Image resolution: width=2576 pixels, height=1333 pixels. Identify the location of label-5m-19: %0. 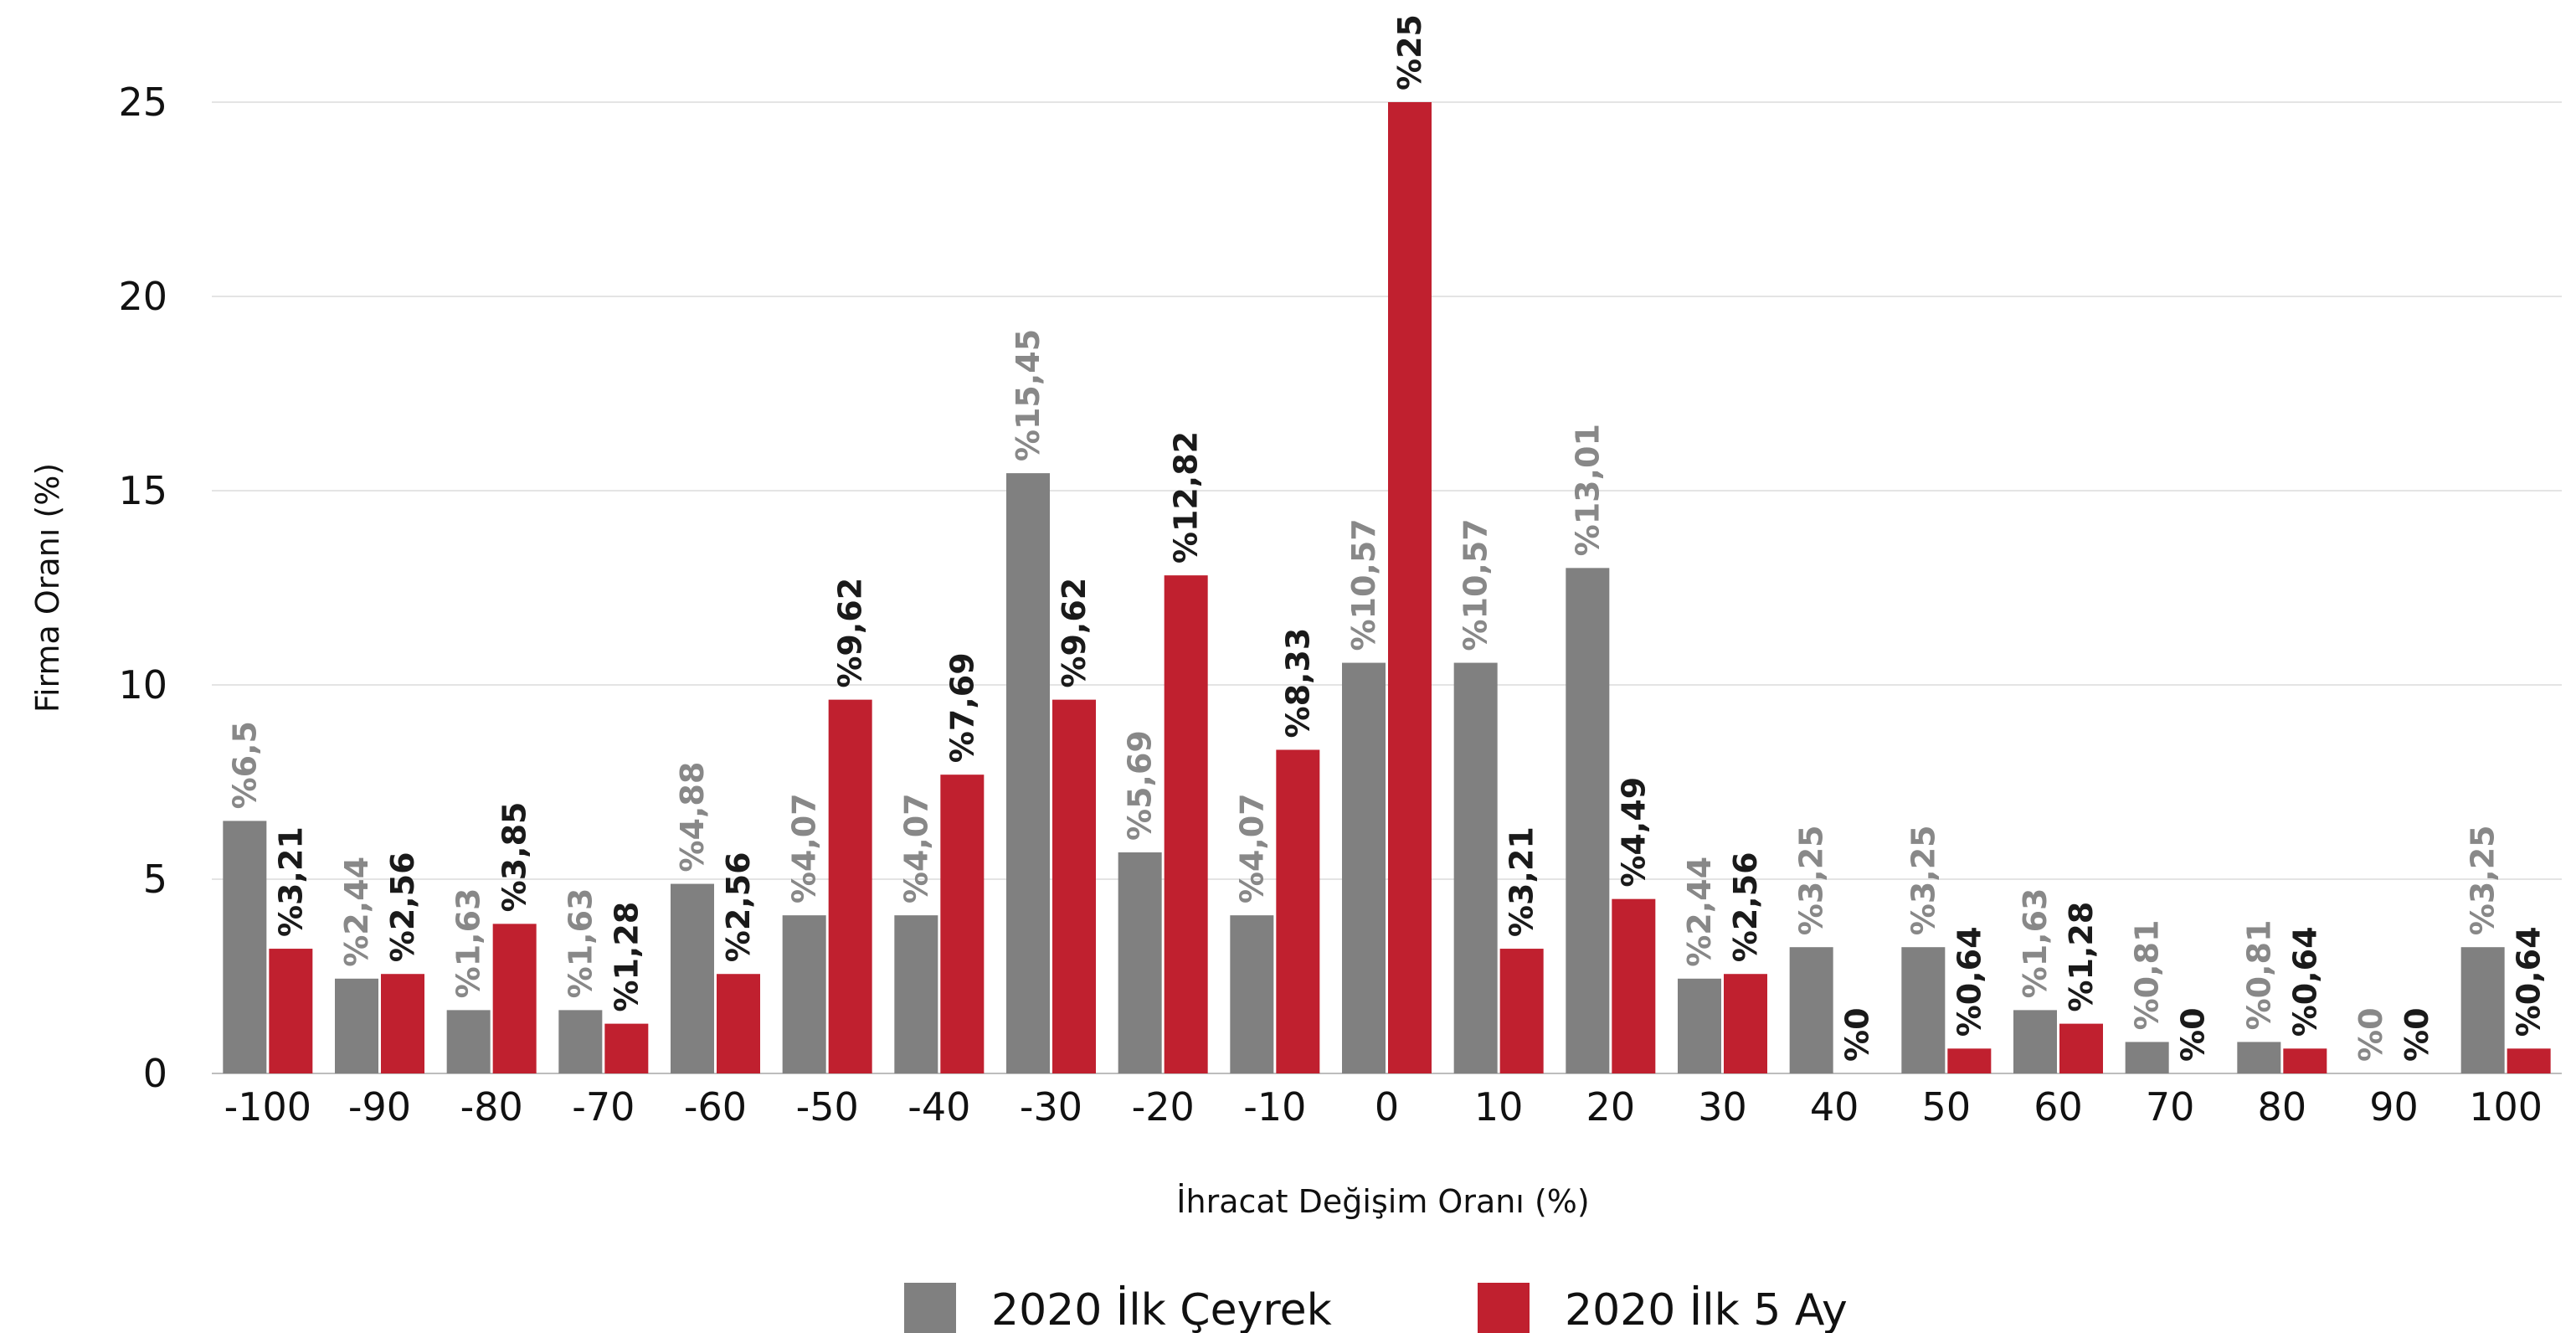
(2417, 1034).